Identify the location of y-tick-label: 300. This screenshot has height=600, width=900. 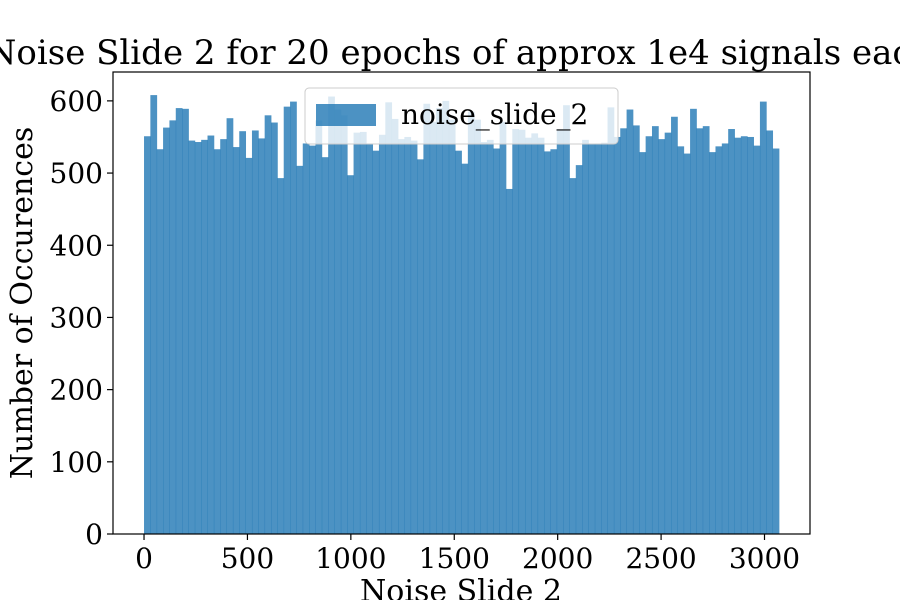
(76, 317).